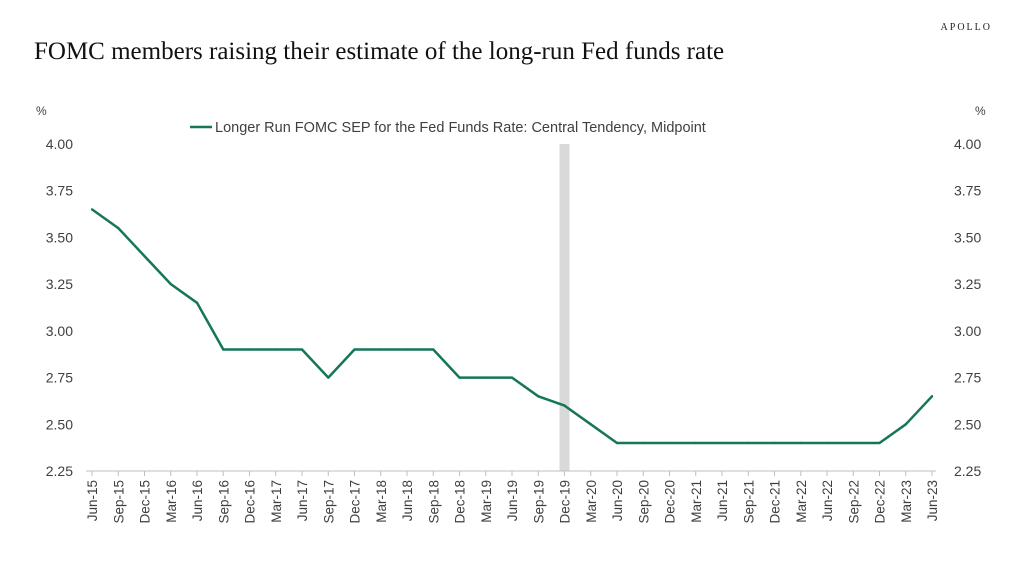 The width and height of the screenshot is (1024, 576). What do you see at coordinates (59, 144) in the screenshot?
I see `y-tick-label-left: 4.00` at bounding box center [59, 144].